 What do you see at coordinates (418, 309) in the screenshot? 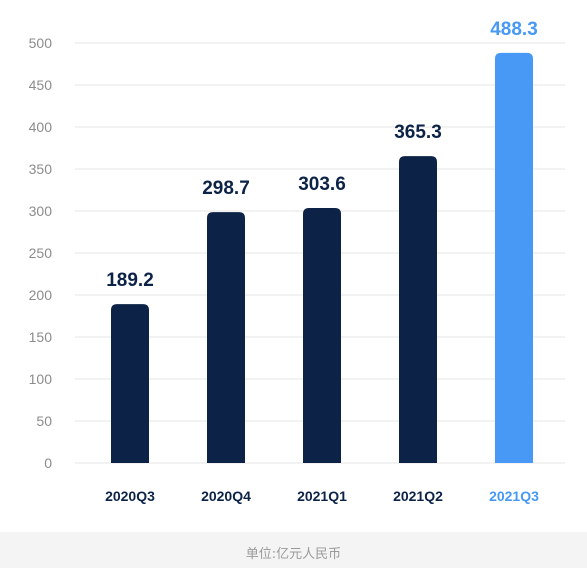
I see `bar-2021Q2` at bounding box center [418, 309].